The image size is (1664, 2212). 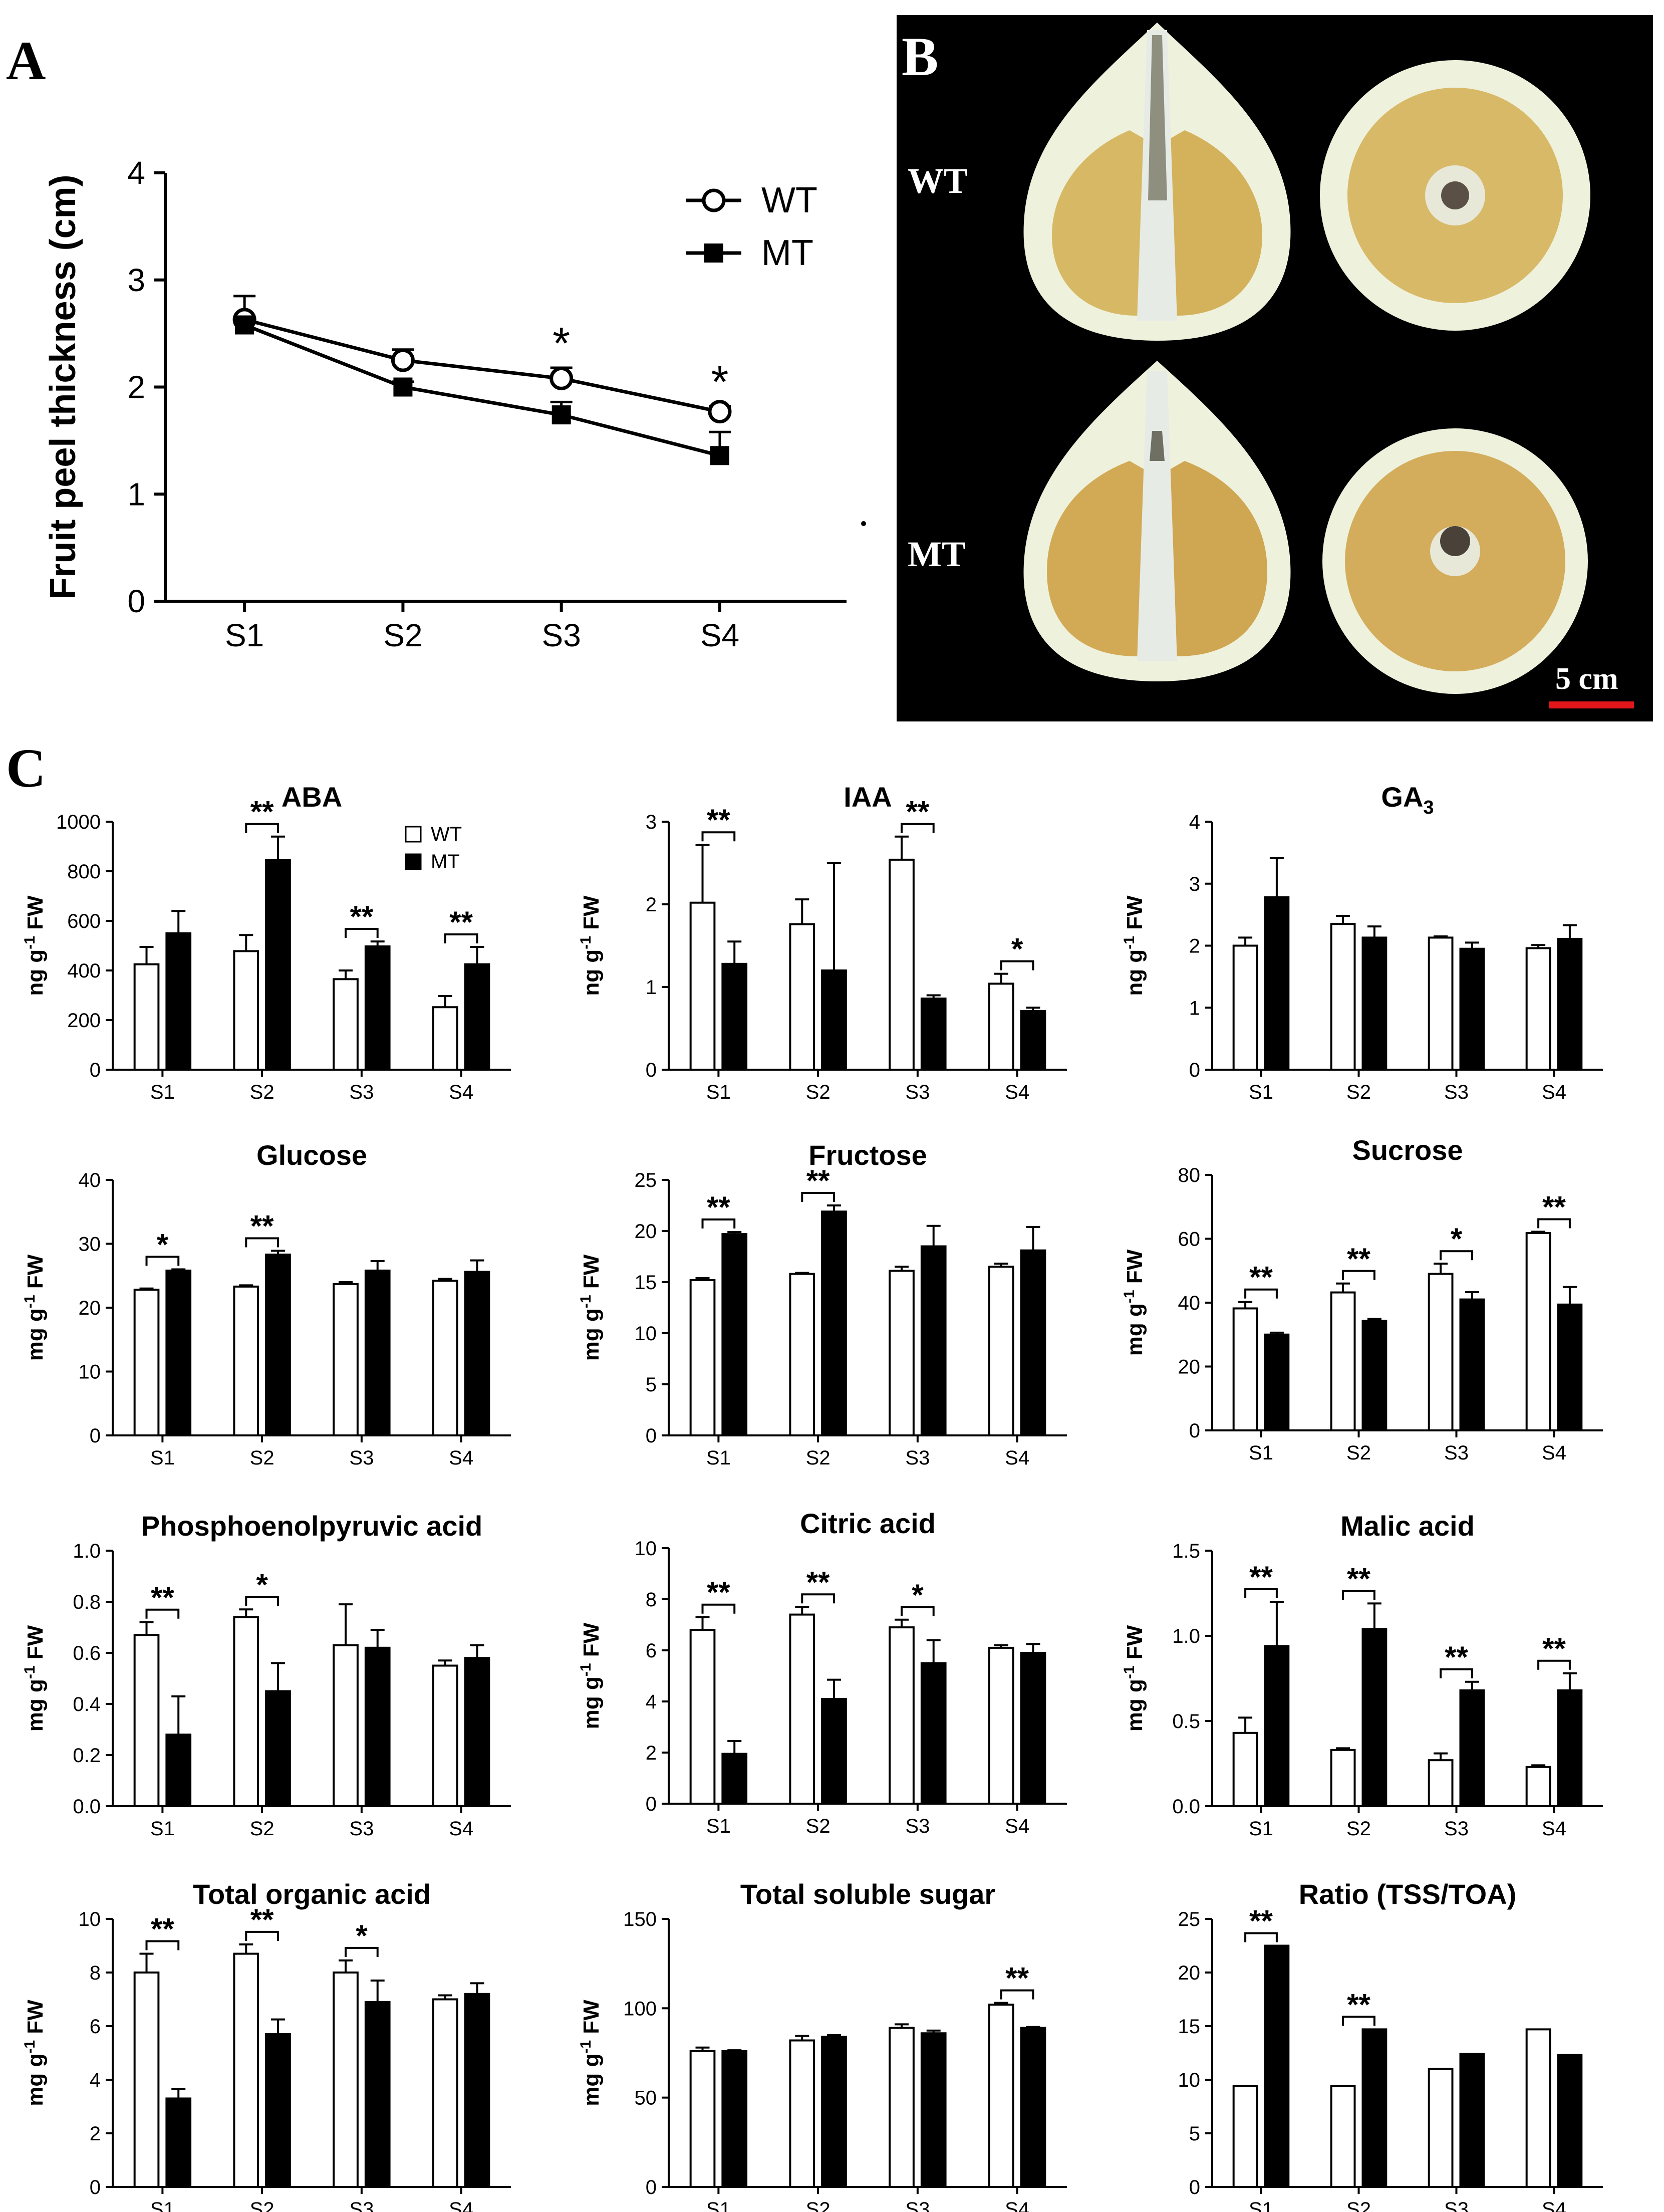 I want to click on y-tick-label: 1.0, so click(x=87, y=1551).